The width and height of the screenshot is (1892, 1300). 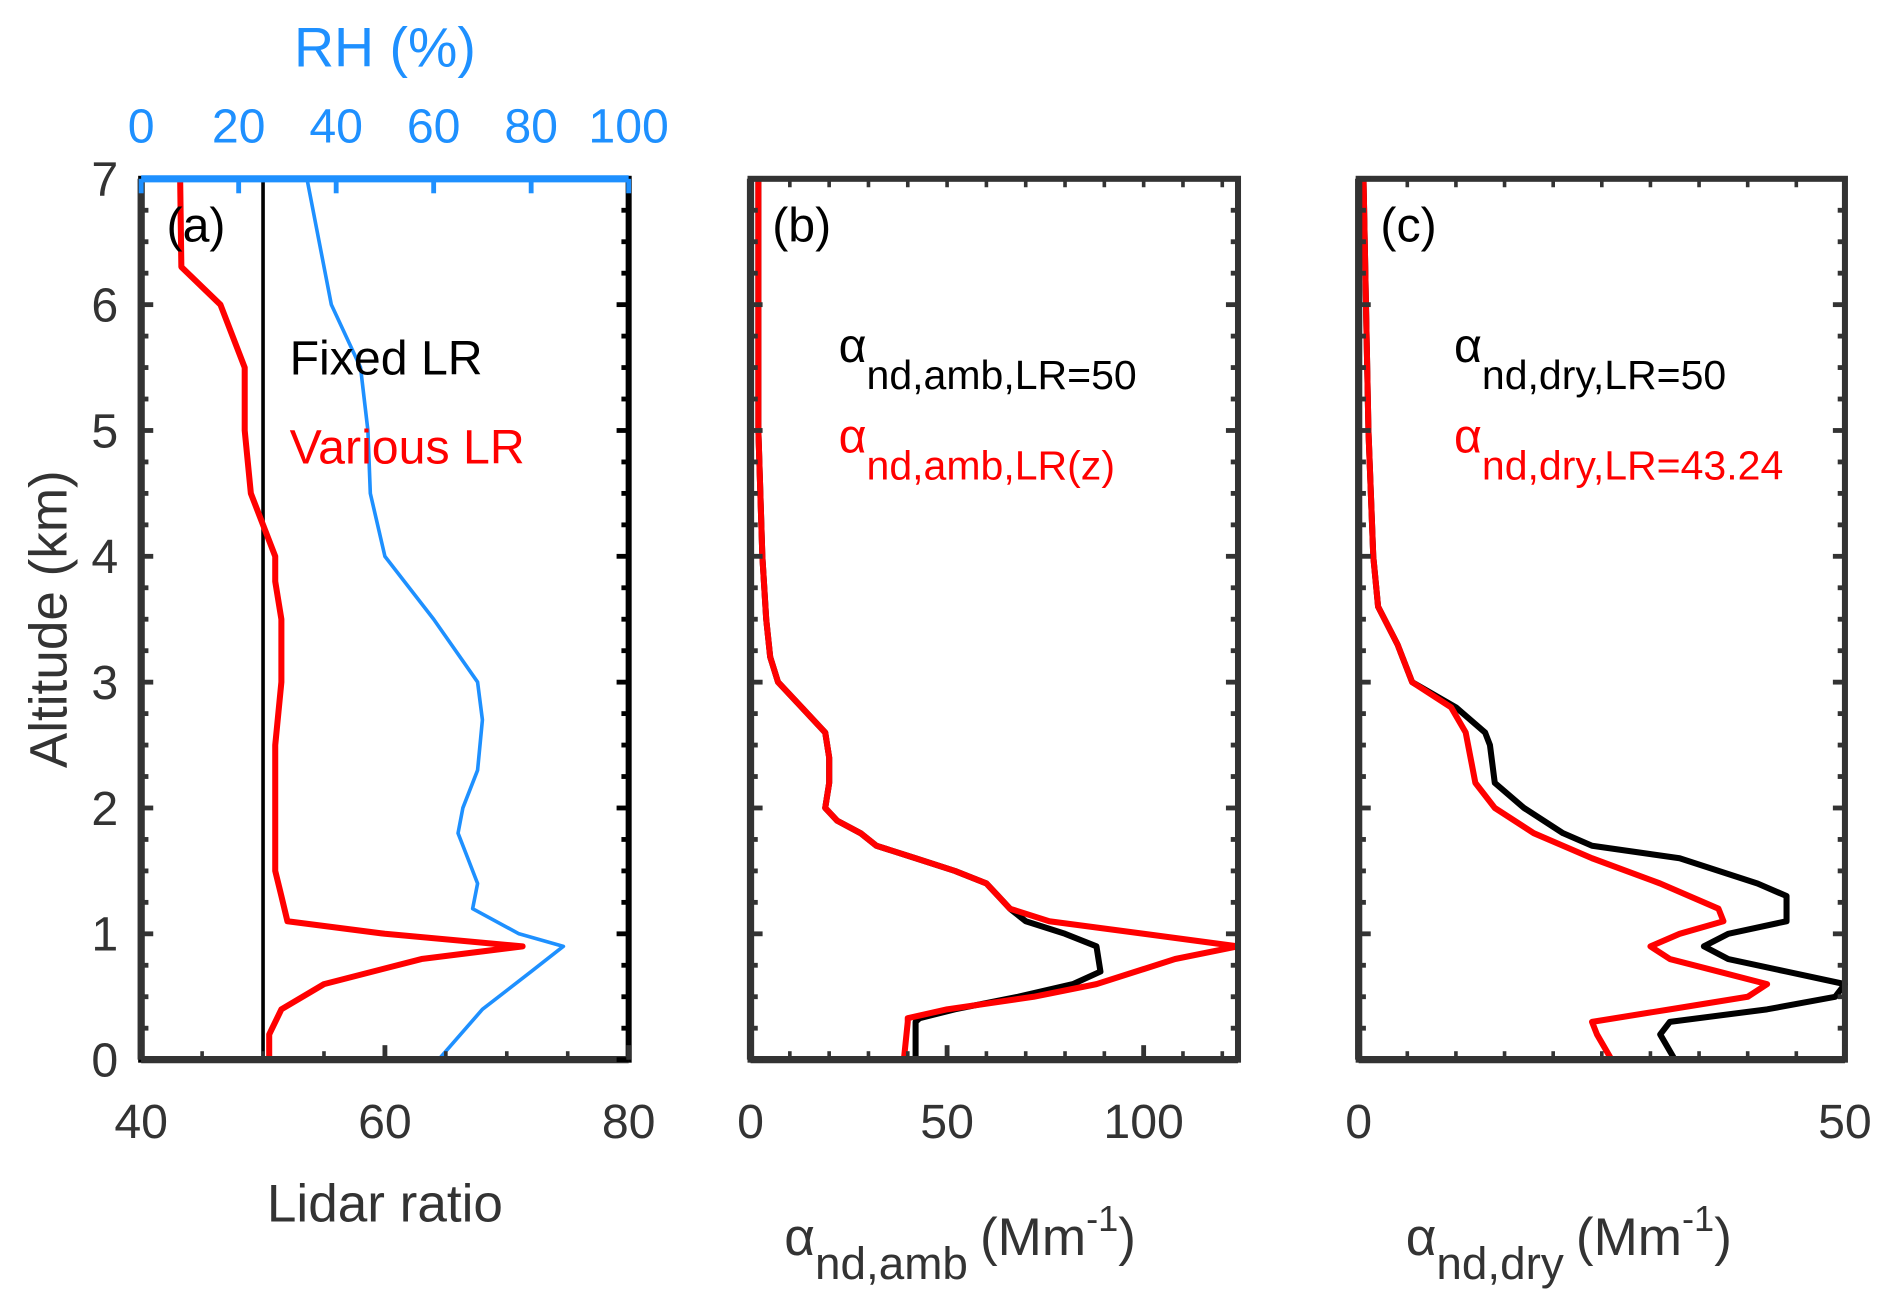 I want to click on y-tick-label: 0, so click(x=104, y=1061).